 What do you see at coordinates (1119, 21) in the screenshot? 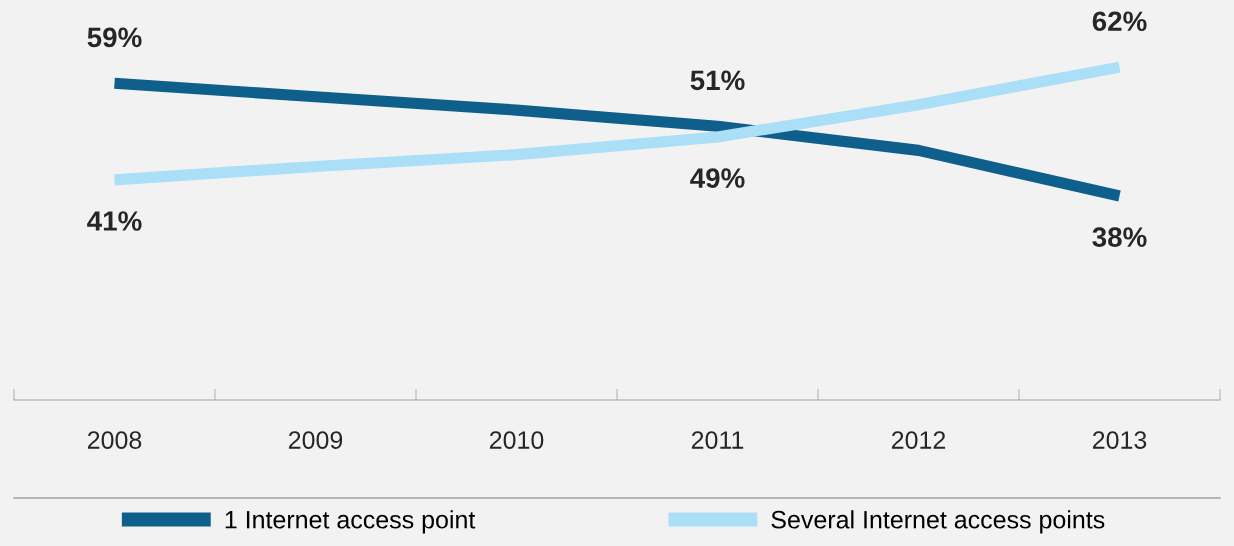
I see `data-label: 62%` at bounding box center [1119, 21].